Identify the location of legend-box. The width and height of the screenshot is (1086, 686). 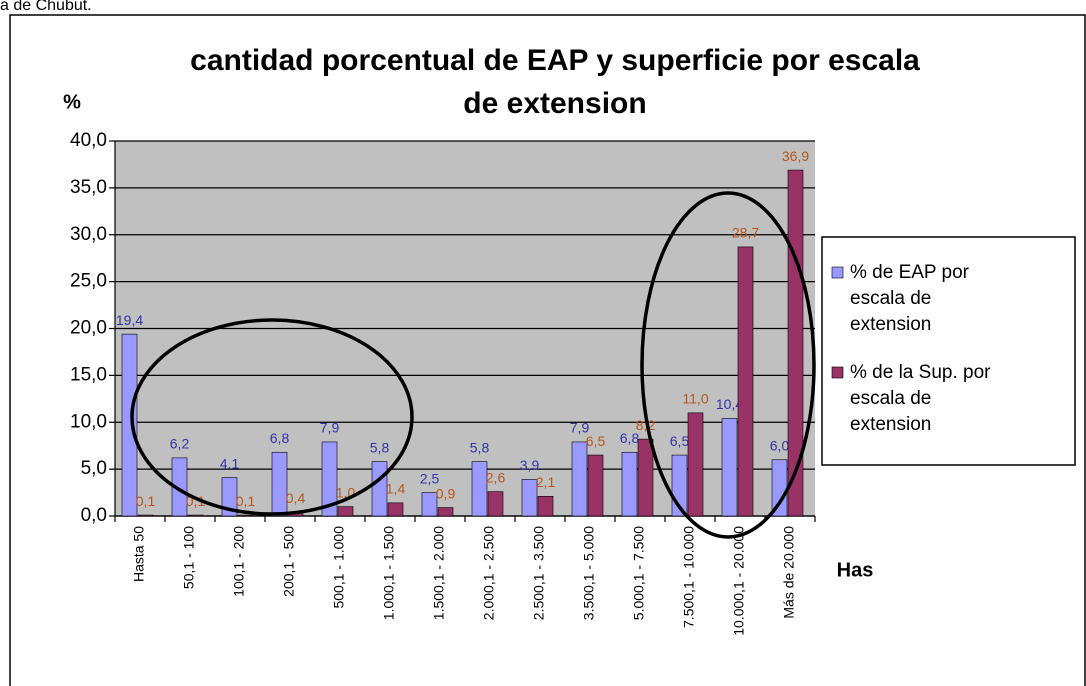
(948, 351).